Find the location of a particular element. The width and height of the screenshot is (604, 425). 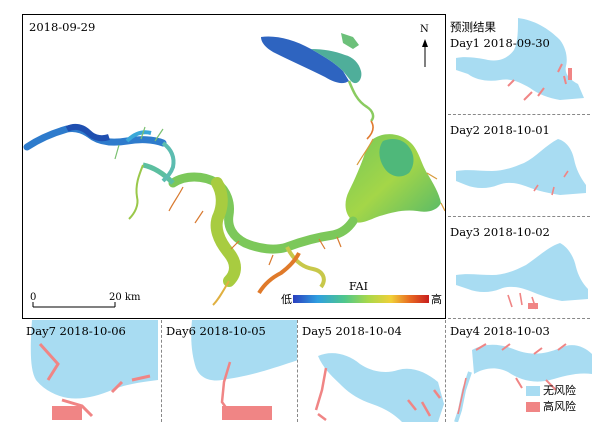

forecast-panel-day5: Day5 2018-10-04 is located at coordinates (372, 371).